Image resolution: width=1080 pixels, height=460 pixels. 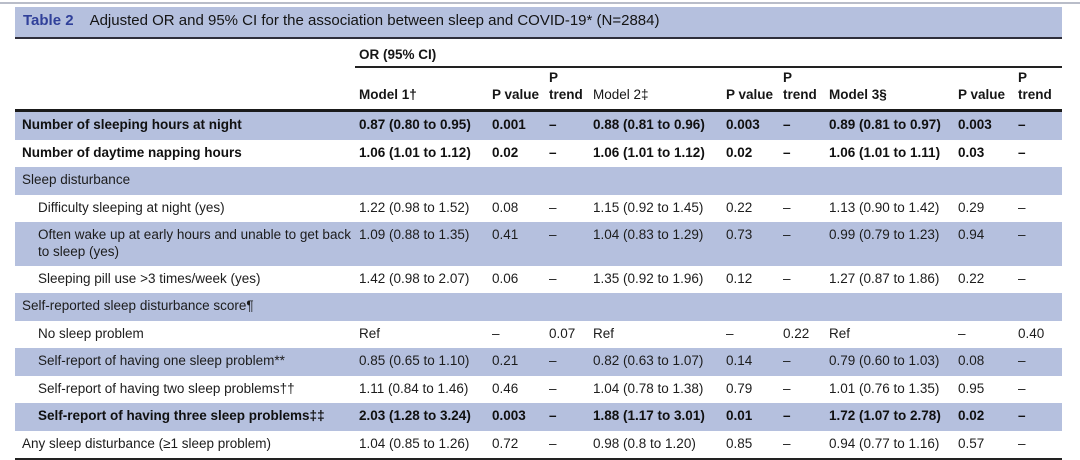 What do you see at coordinates (398, 54) in the screenshot?
I see `group-header-label: OR (95% CI)` at bounding box center [398, 54].